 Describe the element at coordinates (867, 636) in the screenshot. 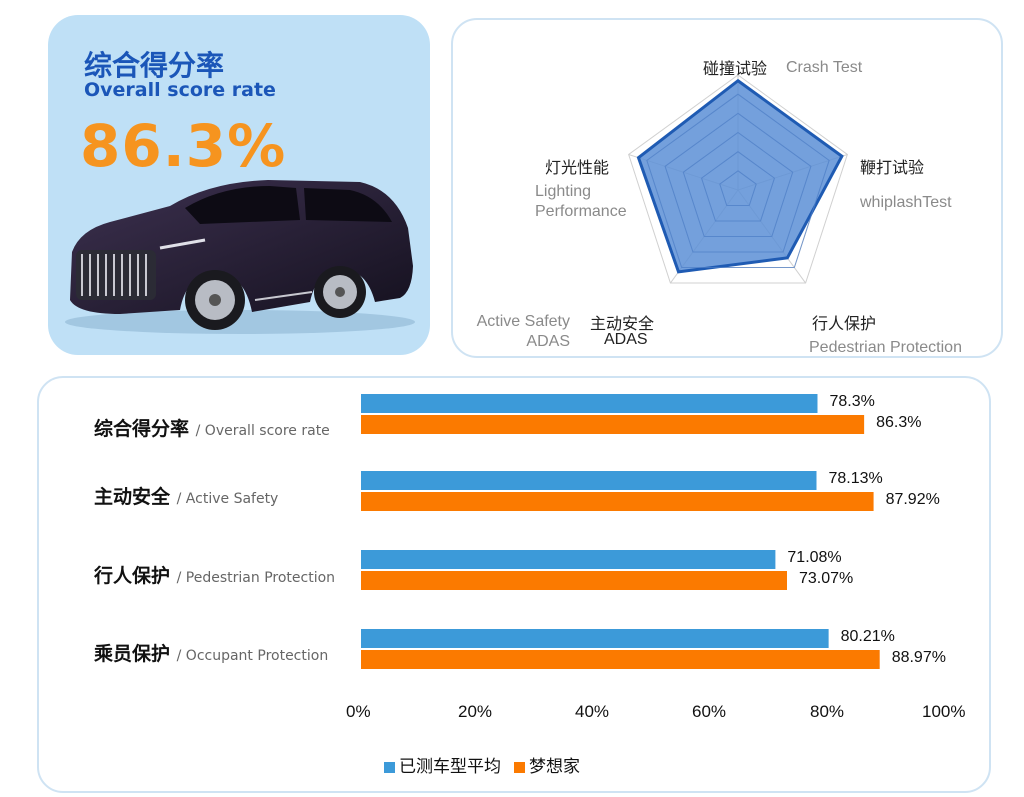

I see `bar-value-label: 80.21%` at that location.